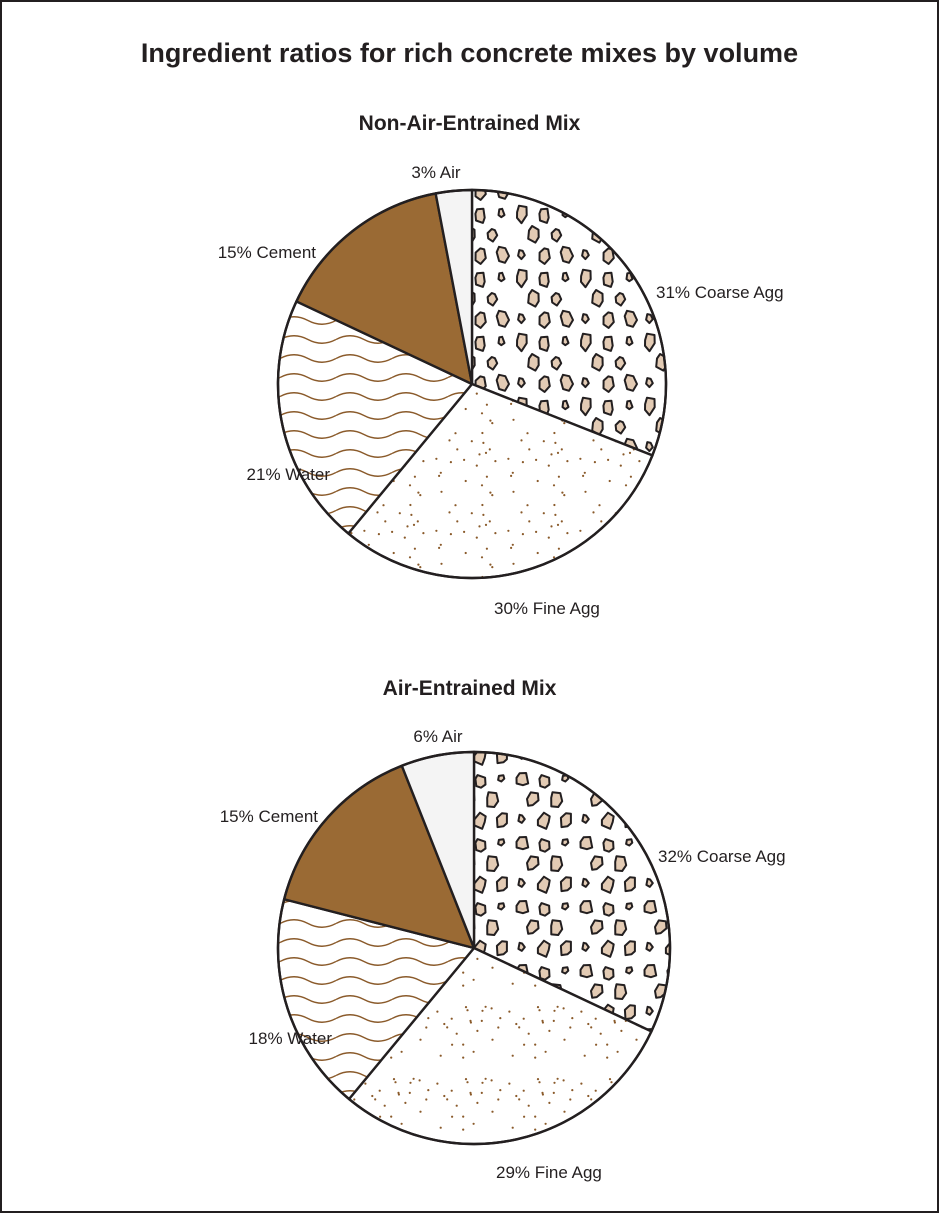  I want to click on chart-1-title: Non-Air-Entrained Mix, so click(469, 123).